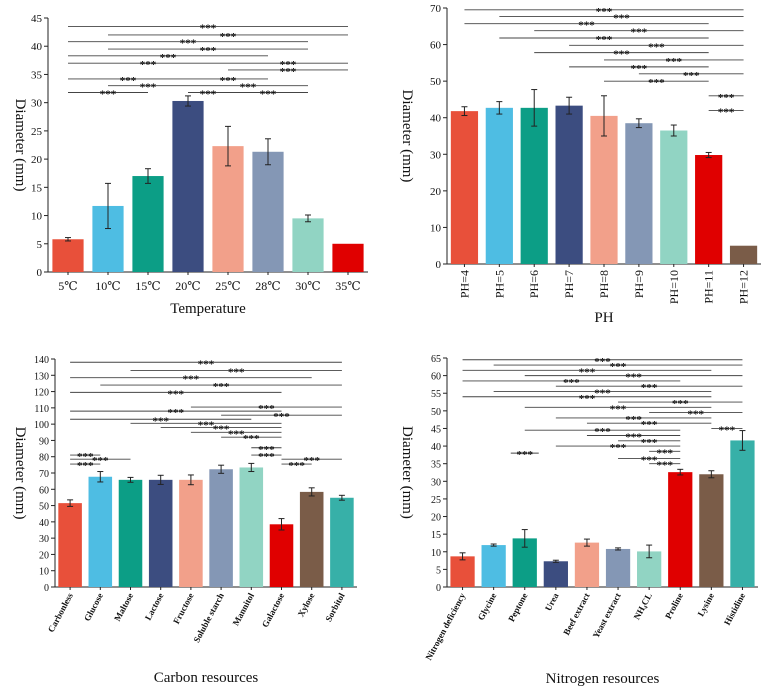 This screenshot has height=695, width=767. Describe the element at coordinates (244, 609) in the screenshot. I see `x-tick-label: Mannitol` at that location.